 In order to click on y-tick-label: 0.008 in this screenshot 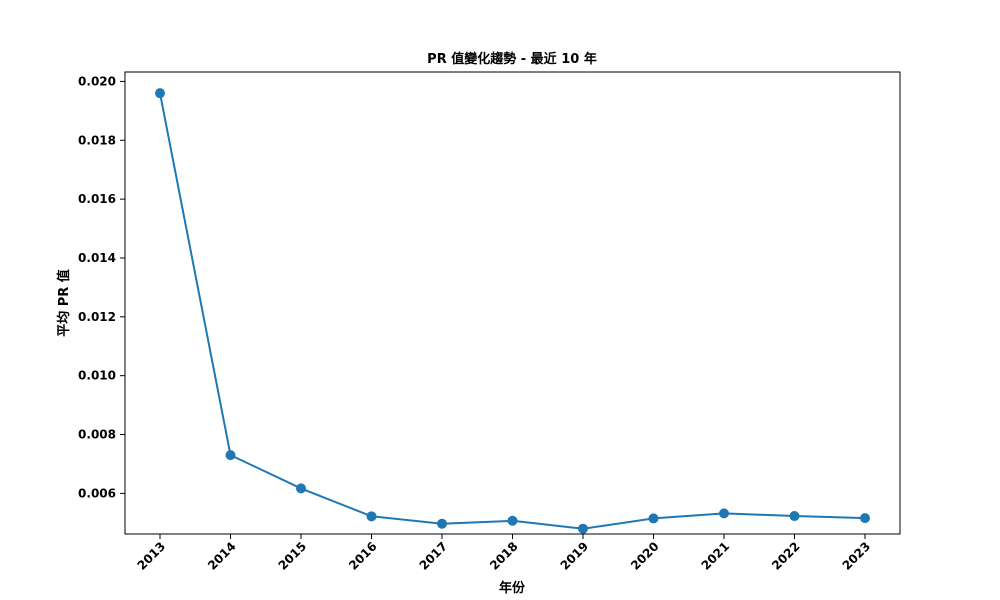, I will do `click(97, 435)`.